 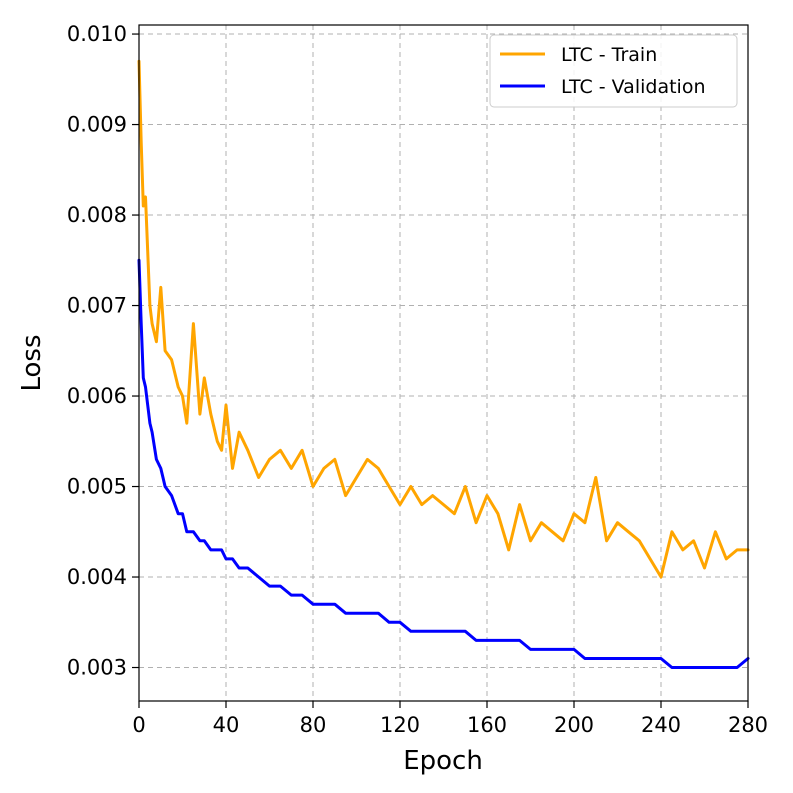 What do you see at coordinates (633, 87) in the screenshot?
I see `legend-label-validation: LTC - Validation` at bounding box center [633, 87].